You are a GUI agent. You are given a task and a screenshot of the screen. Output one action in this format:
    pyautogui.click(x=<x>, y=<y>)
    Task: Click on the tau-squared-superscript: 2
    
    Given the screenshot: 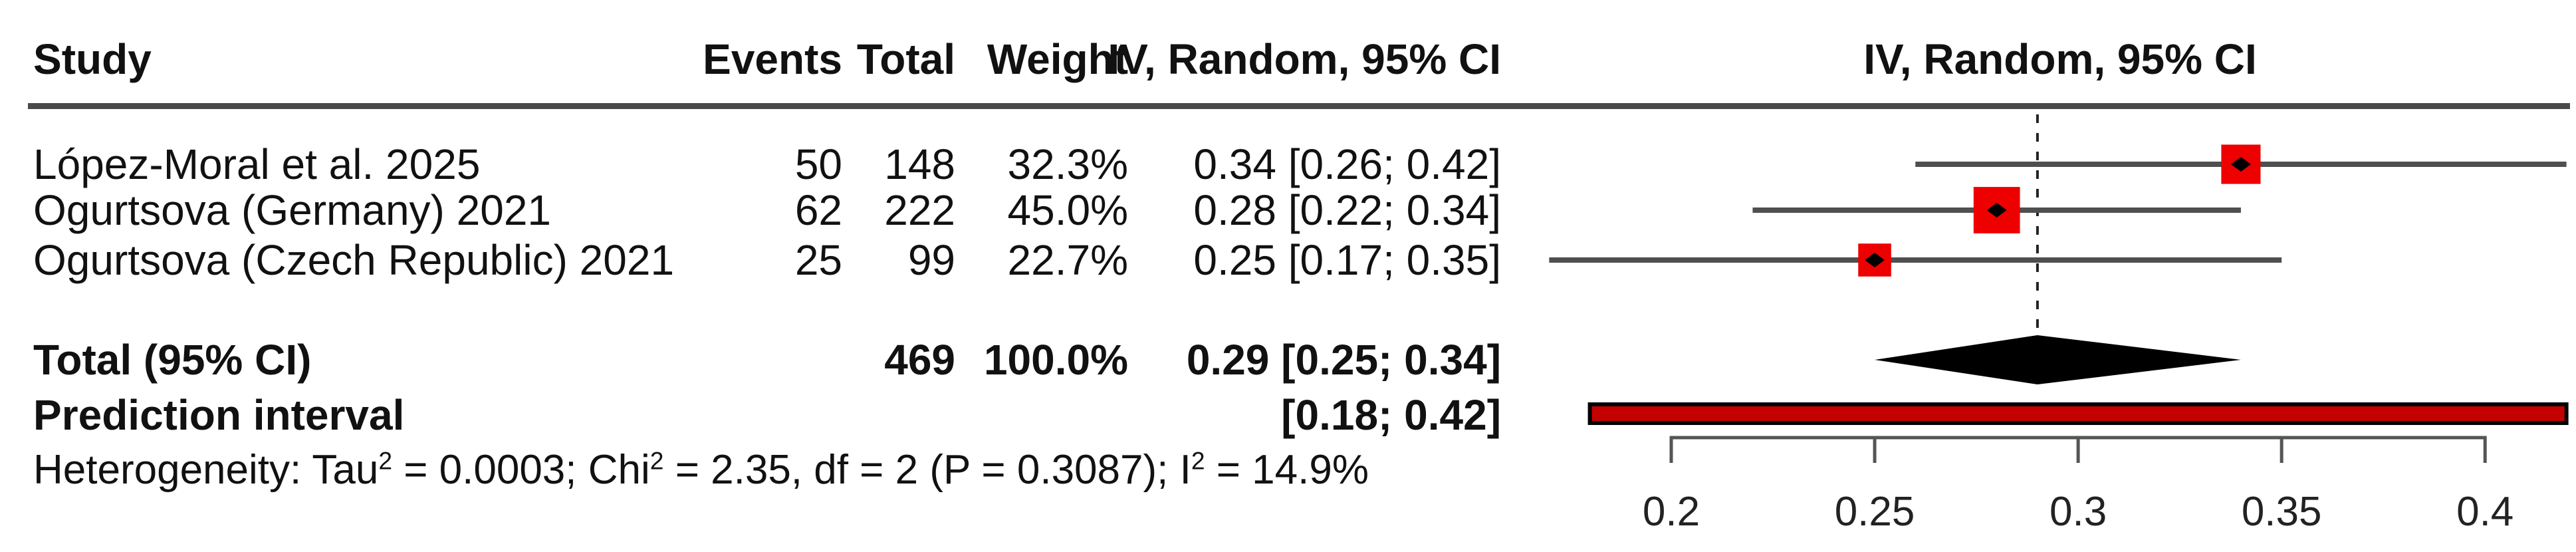 What is the action you would take?
    pyautogui.click(x=385, y=460)
    